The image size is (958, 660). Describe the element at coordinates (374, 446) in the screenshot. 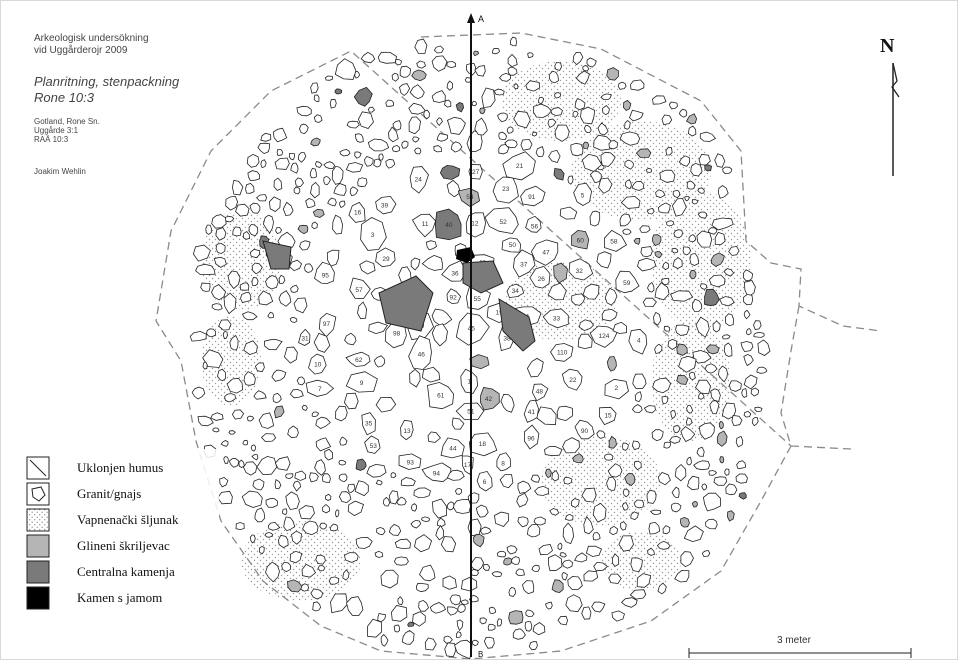

I see `stone-number: 53` at that location.